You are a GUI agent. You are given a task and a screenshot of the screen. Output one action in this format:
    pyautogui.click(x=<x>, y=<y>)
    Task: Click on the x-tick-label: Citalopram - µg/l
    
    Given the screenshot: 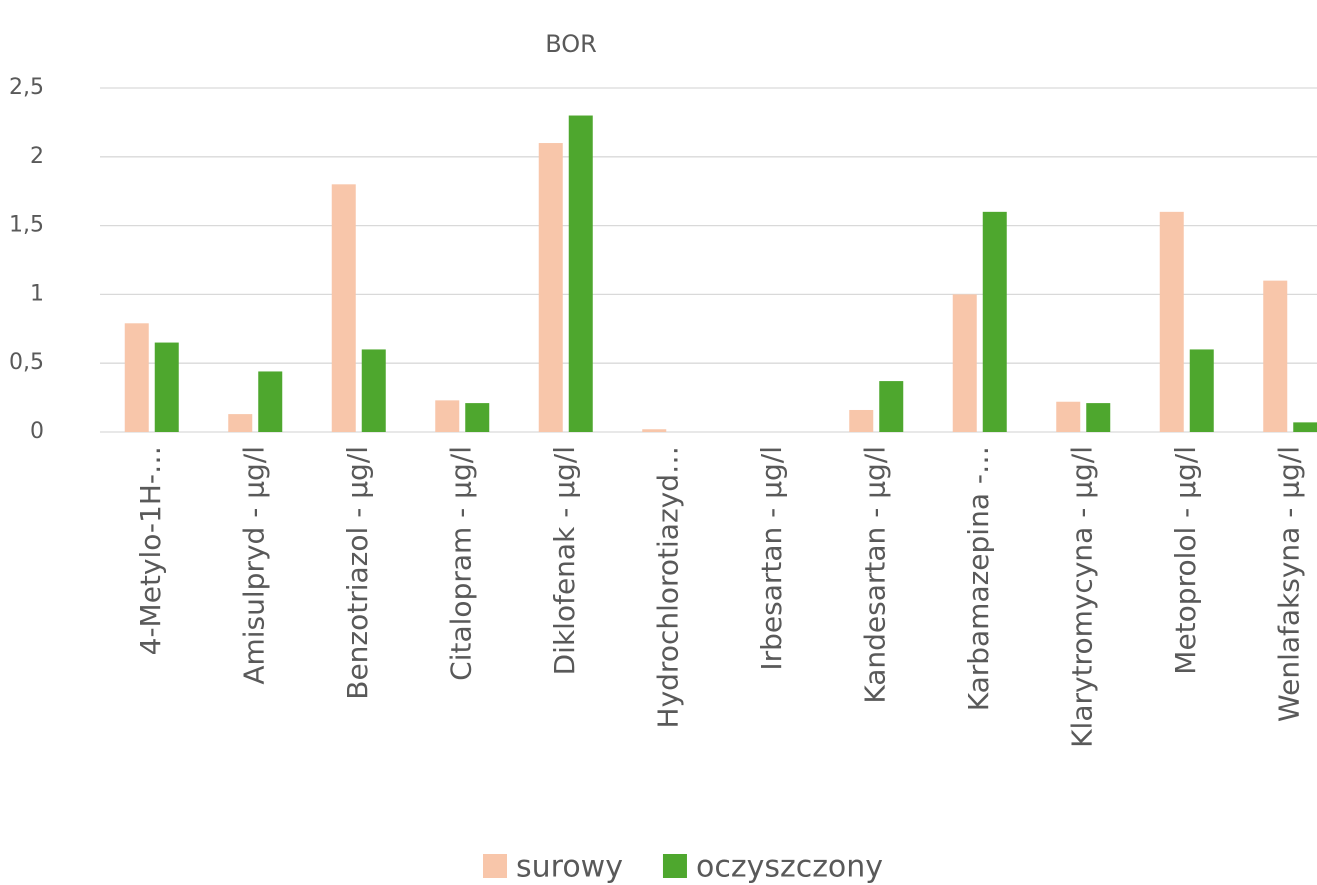 What is the action you would take?
    pyautogui.click(x=460, y=563)
    